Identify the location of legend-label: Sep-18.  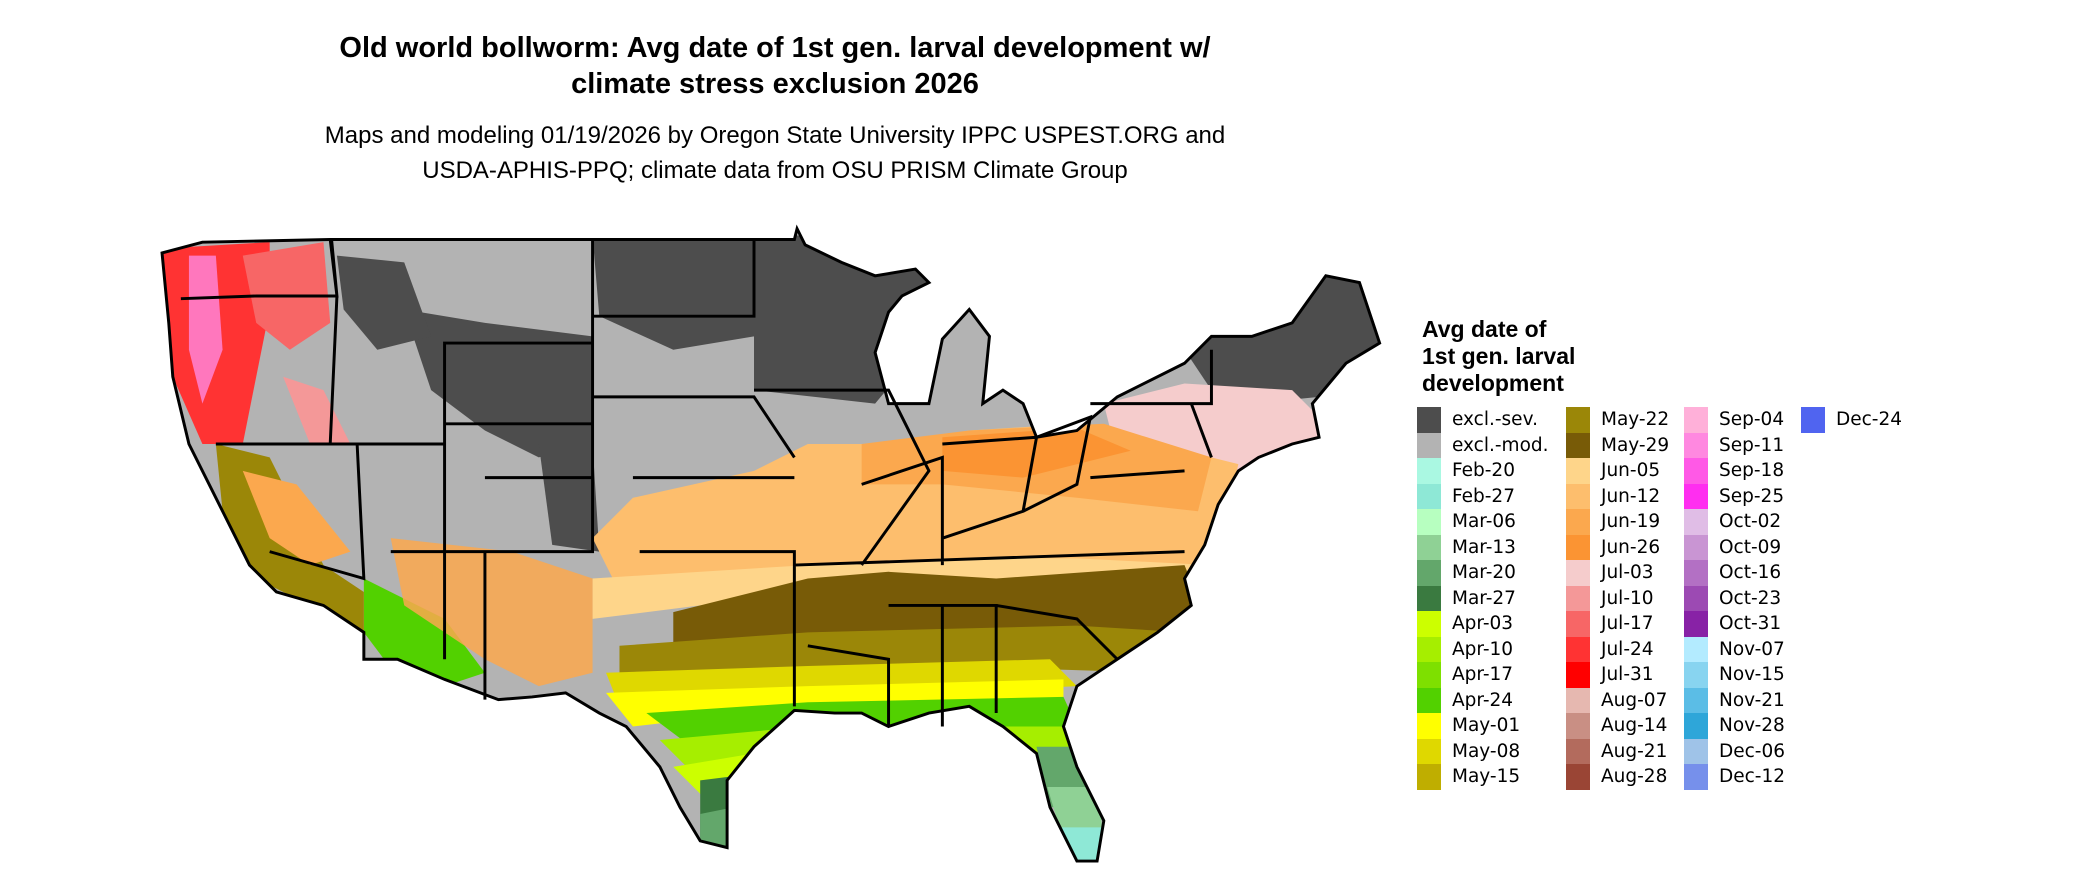
(1752, 471).